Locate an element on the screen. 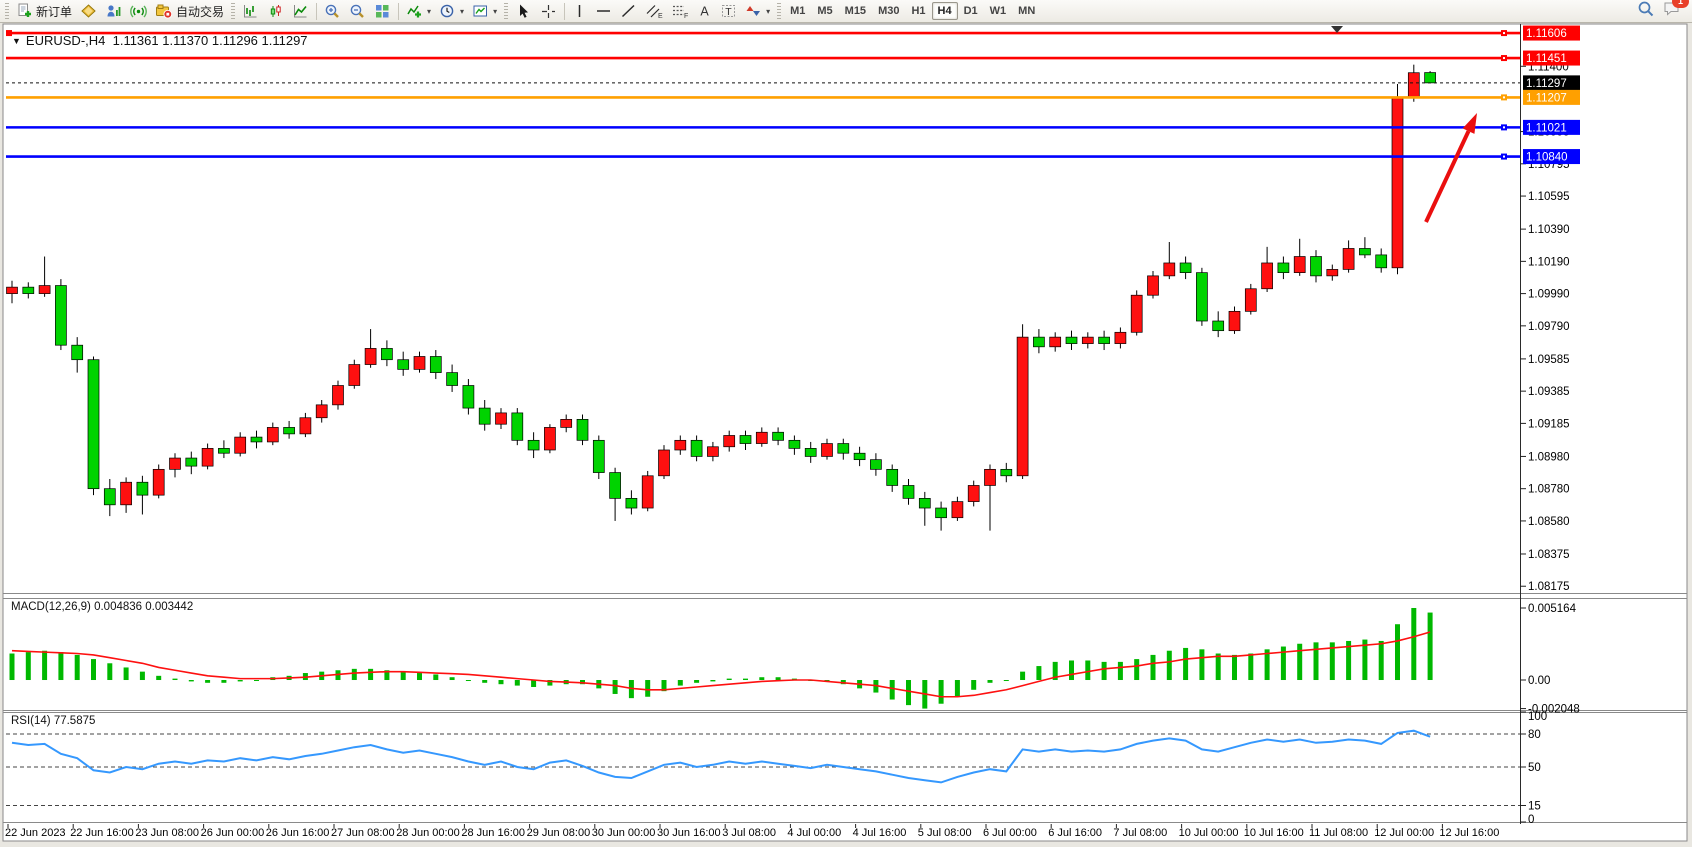 The width and height of the screenshot is (1692, 847). tile-windows-button is located at coordinates (382, 11).